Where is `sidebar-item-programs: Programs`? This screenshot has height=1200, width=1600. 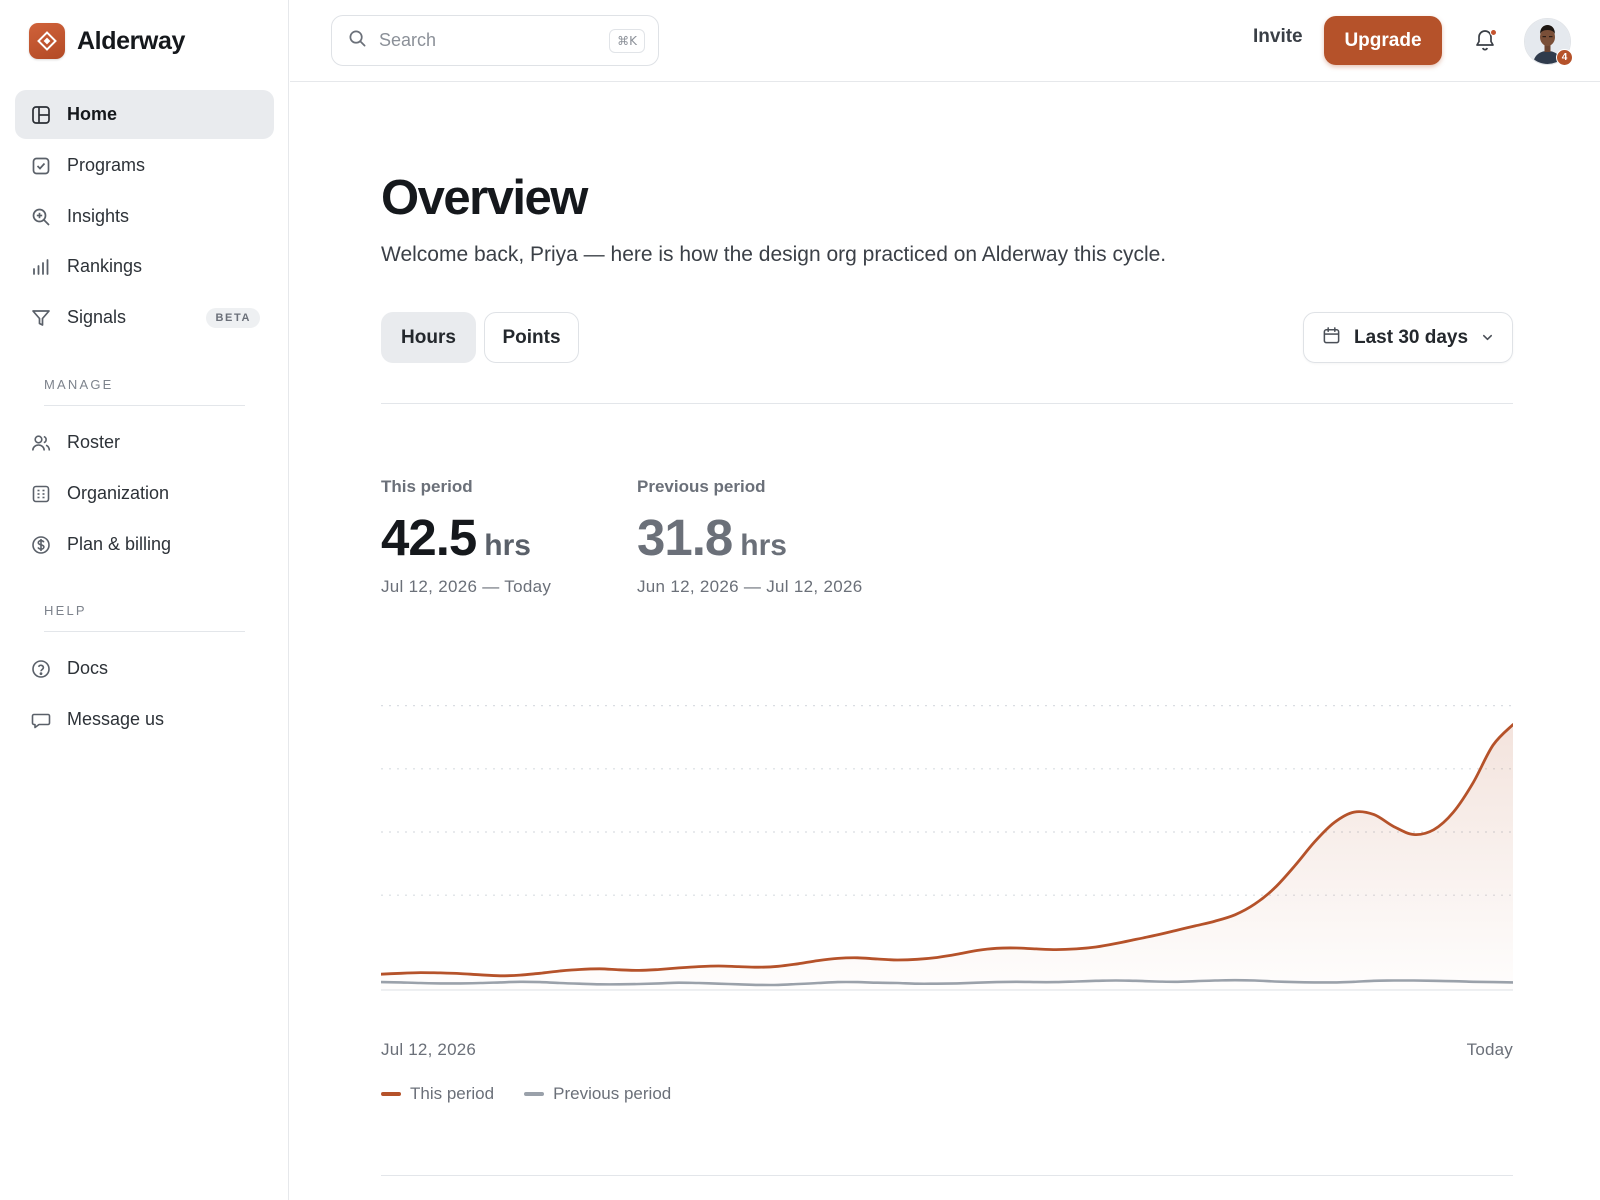 sidebar-item-programs: Programs is located at coordinates (144, 165).